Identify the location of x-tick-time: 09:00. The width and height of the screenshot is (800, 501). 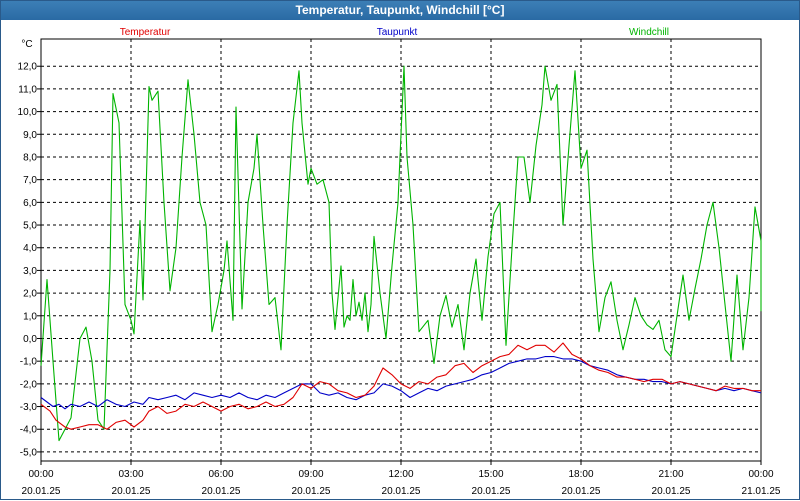
(310, 474).